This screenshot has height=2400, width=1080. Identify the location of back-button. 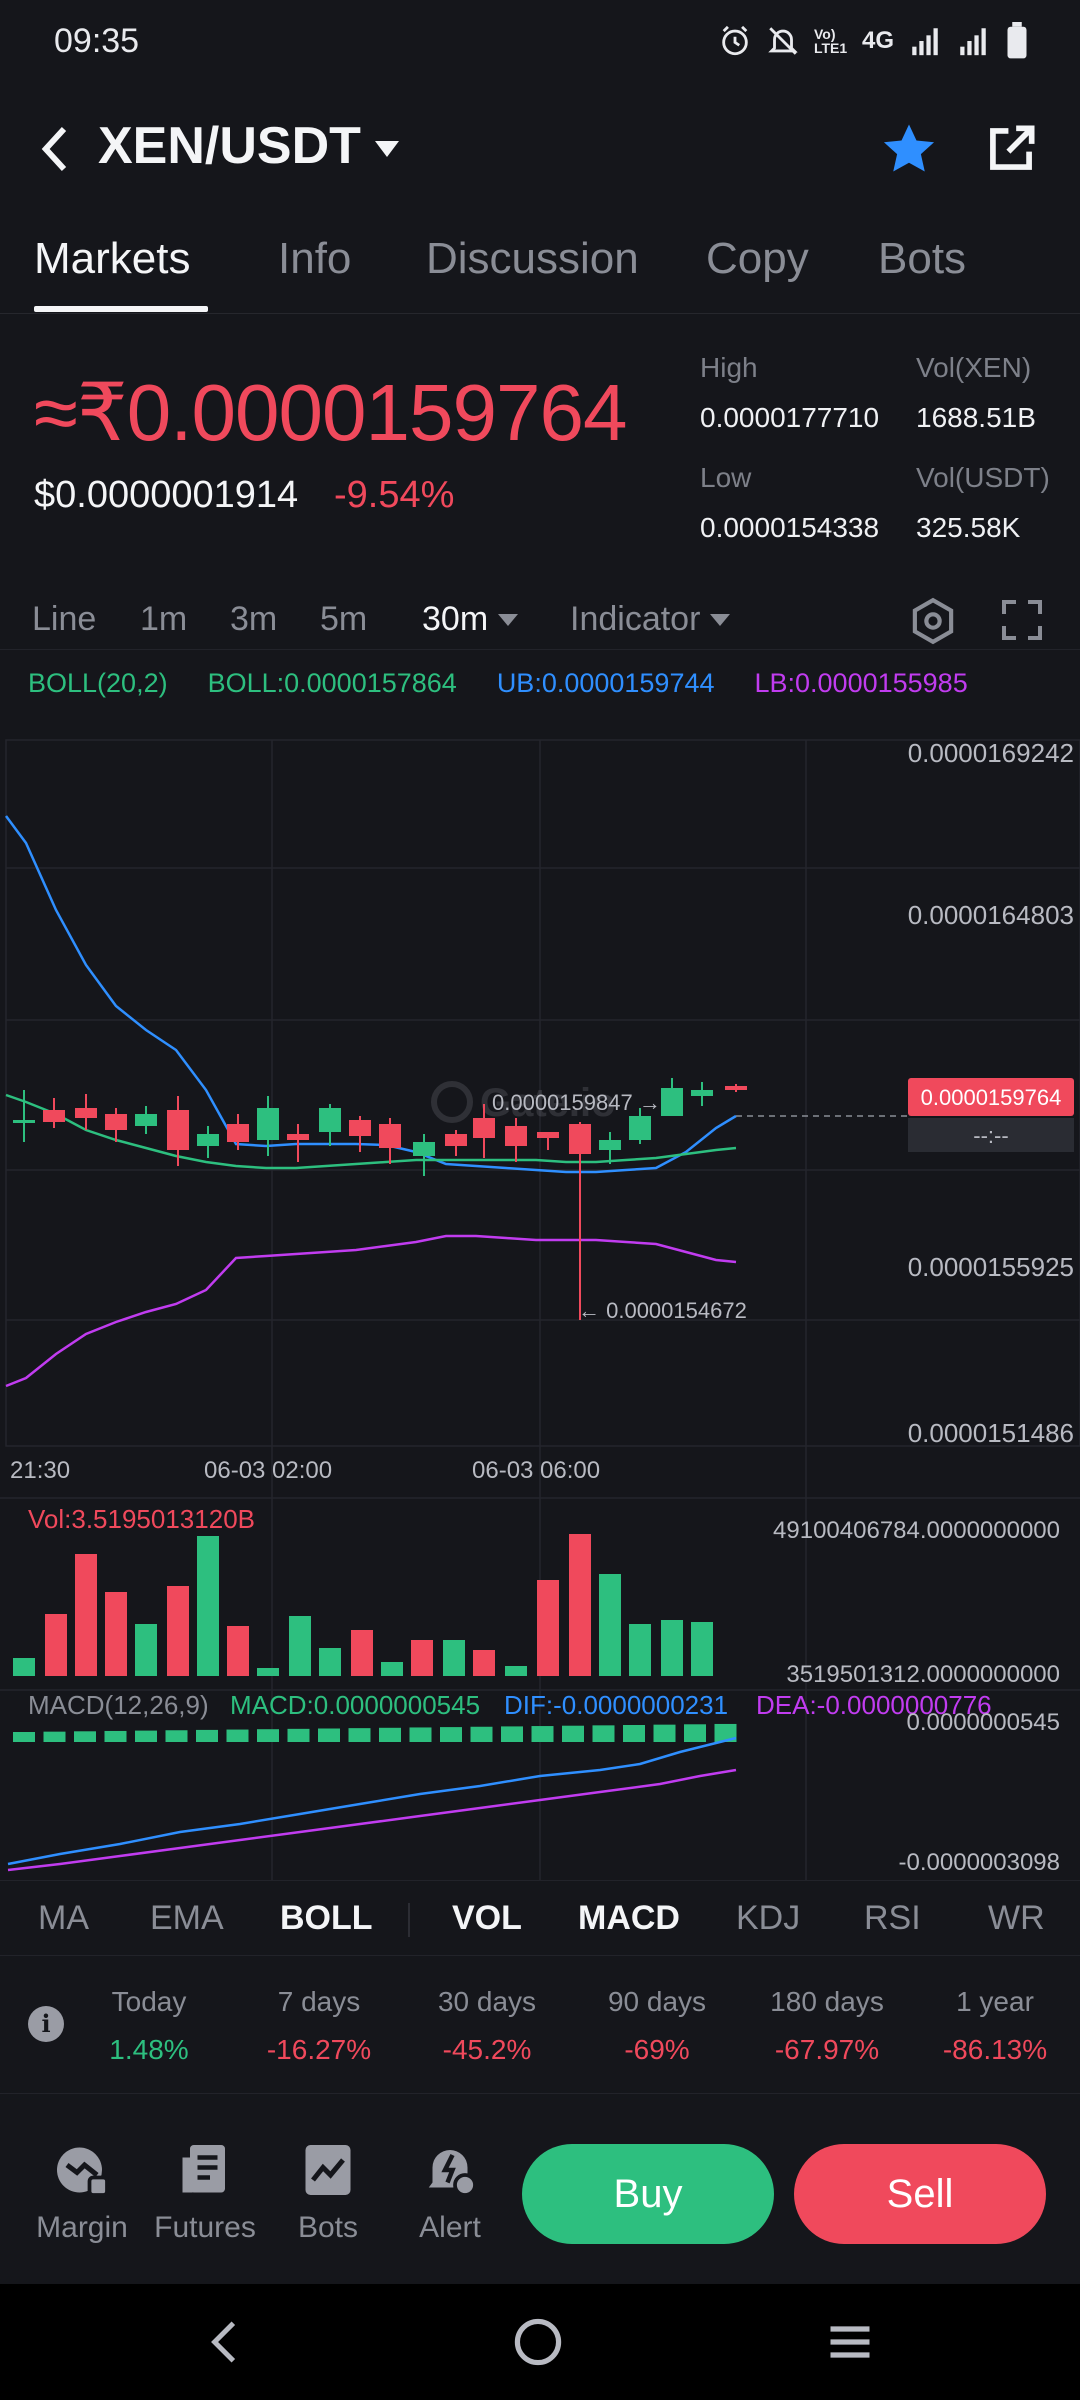
(54, 149).